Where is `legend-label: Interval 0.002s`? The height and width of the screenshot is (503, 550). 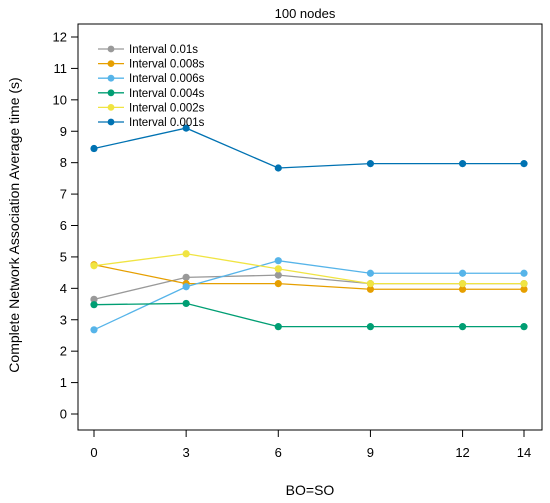 legend-label: Interval 0.002s is located at coordinates (167, 108).